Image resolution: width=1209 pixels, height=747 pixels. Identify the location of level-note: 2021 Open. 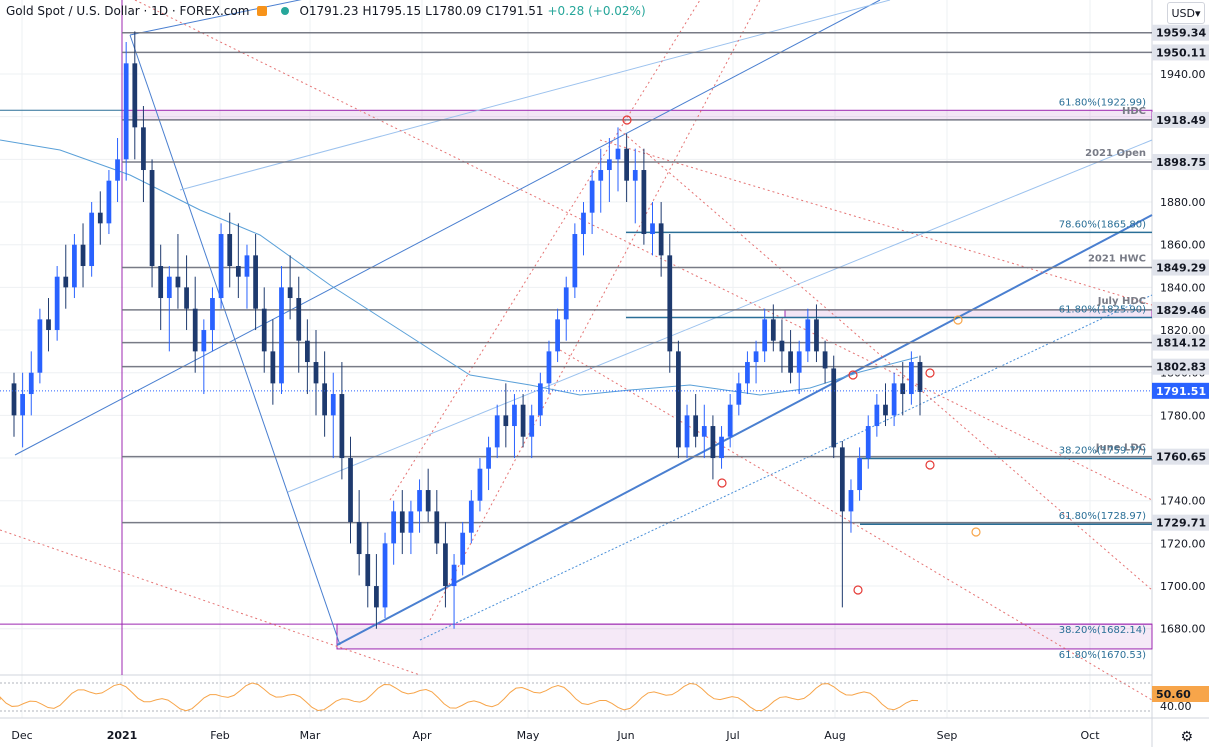
(1115, 153).